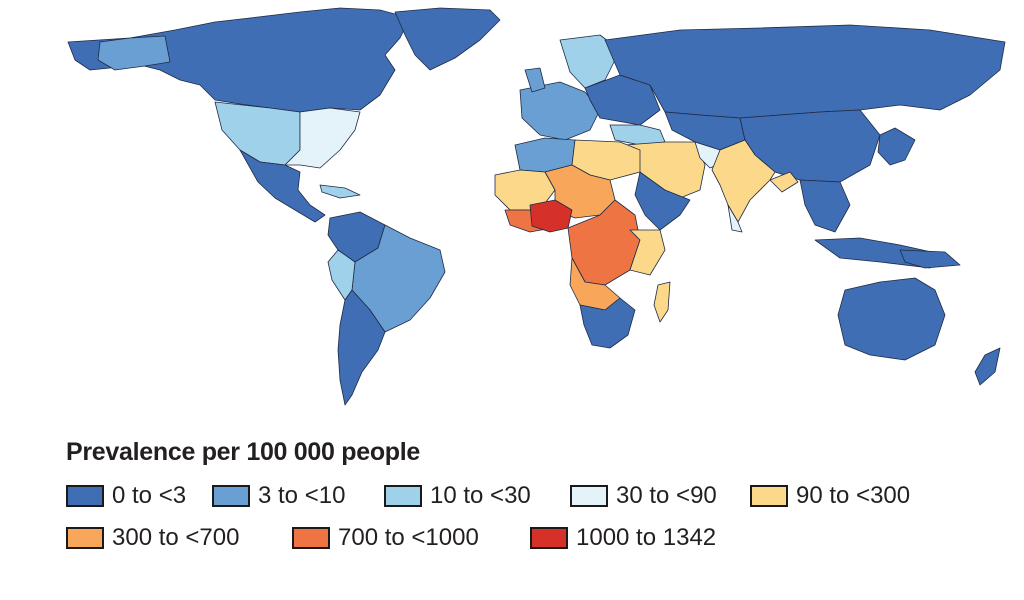  Describe the element at coordinates (525, 190) in the screenshot. I see `region-sahel-west` at that location.